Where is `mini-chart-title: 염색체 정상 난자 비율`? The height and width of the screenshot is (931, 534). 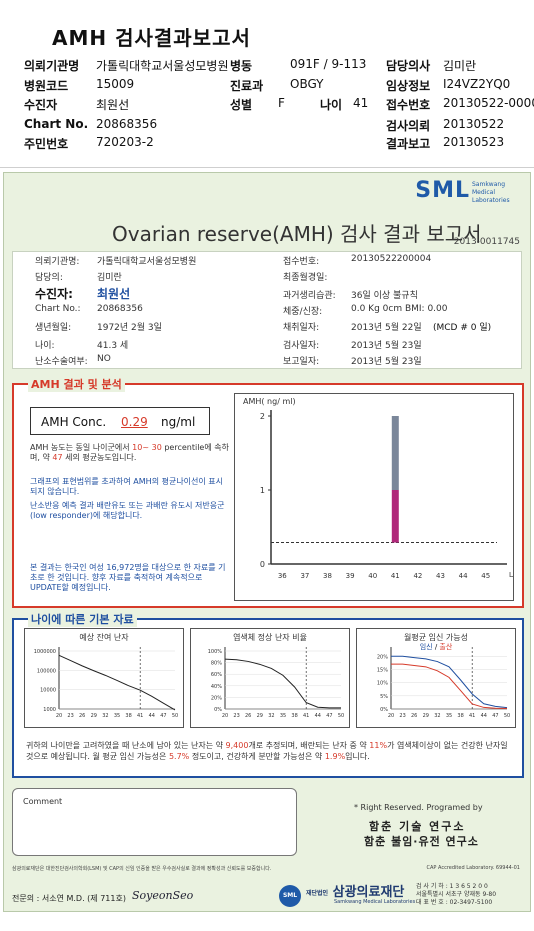
mini-chart-title: 염색체 정상 난자 비율 is located at coordinates (270, 637).